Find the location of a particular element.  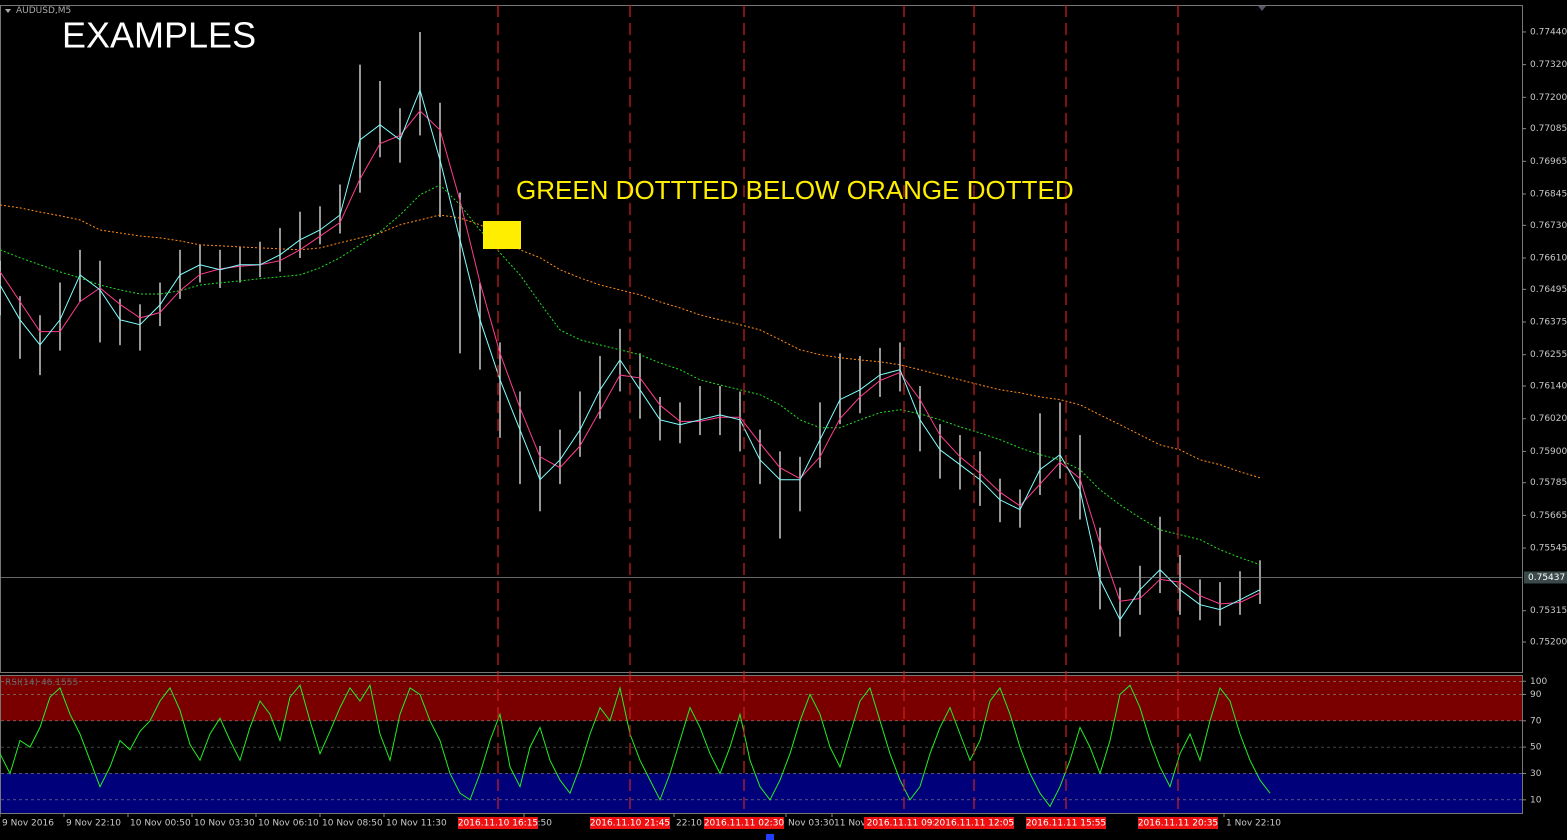

y-tick-label: 0.75315 is located at coordinates (1548, 611).